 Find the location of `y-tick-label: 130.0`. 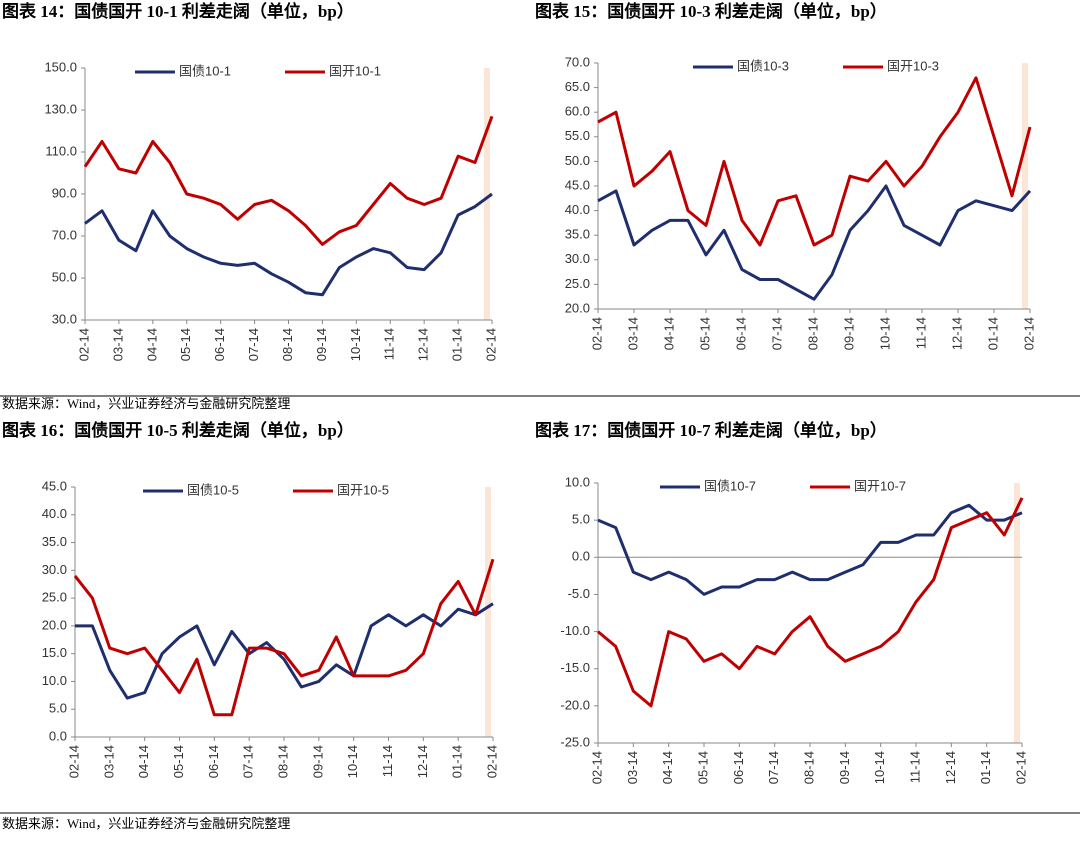

y-tick-label: 130.0 is located at coordinates (60, 108).